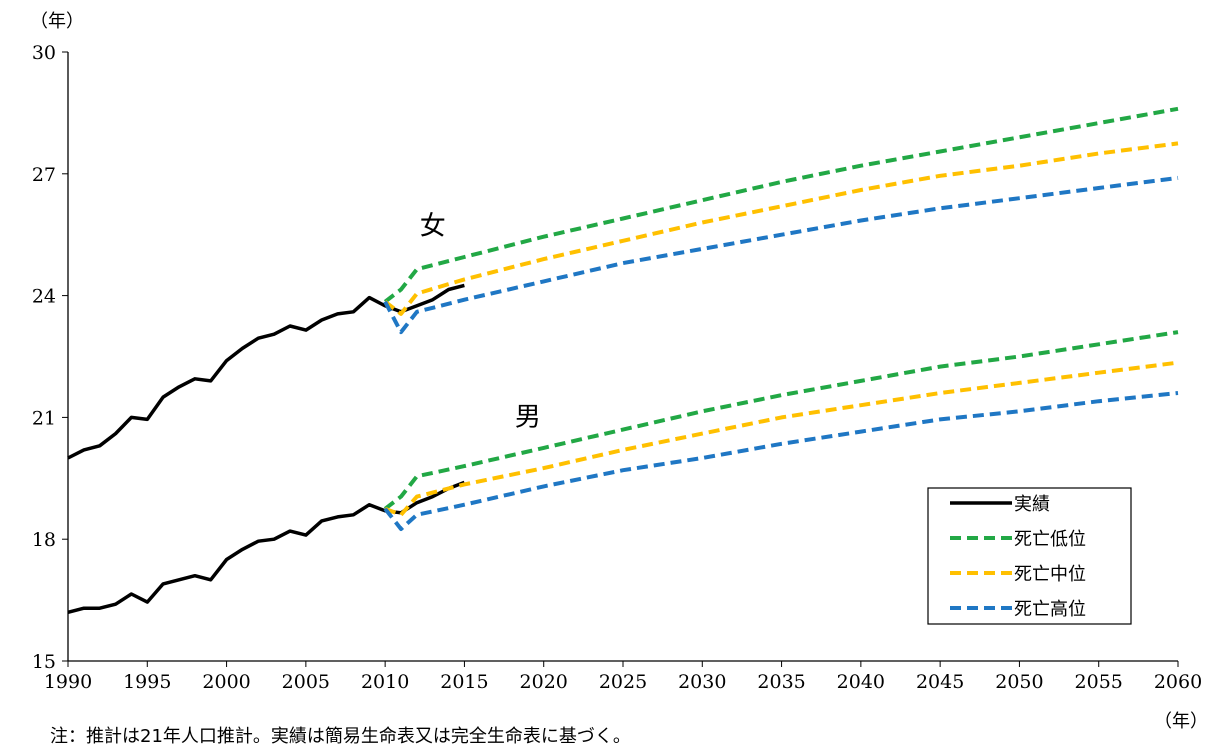  Describe the element at coordinates (44, 540) in the screenshot. I see `y-tick-label: 18` at that location.